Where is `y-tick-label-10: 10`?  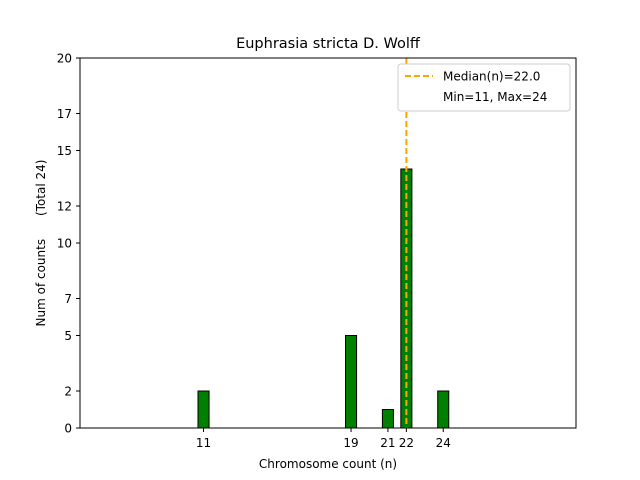
y-tick-label-10: 10 is located at coordinates (64, 244).